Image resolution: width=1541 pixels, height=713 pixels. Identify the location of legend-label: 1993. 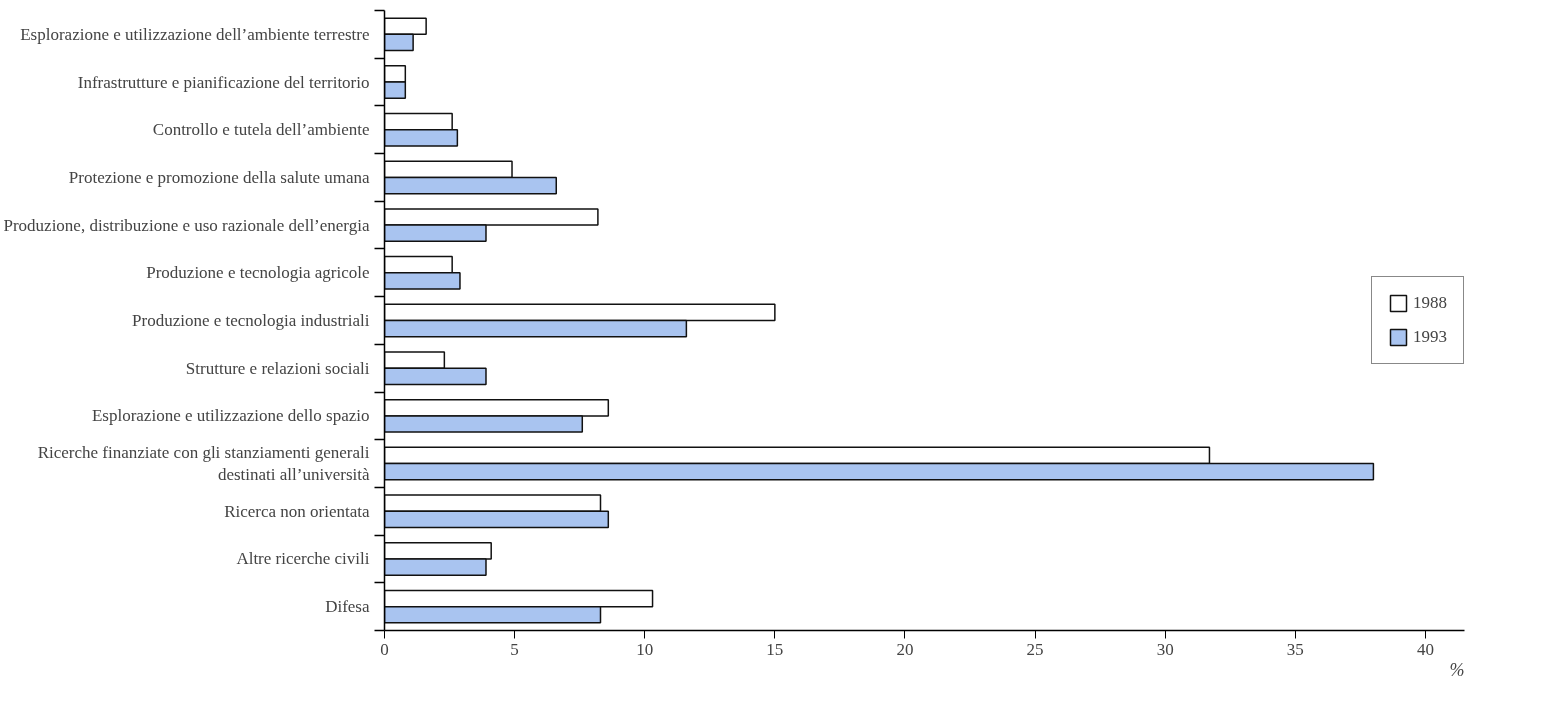
(1430, 337).